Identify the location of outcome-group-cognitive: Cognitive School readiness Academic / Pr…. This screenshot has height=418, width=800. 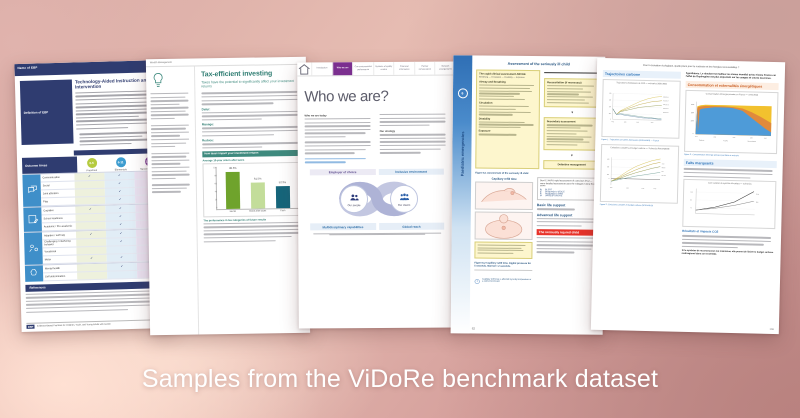
(94, 217).